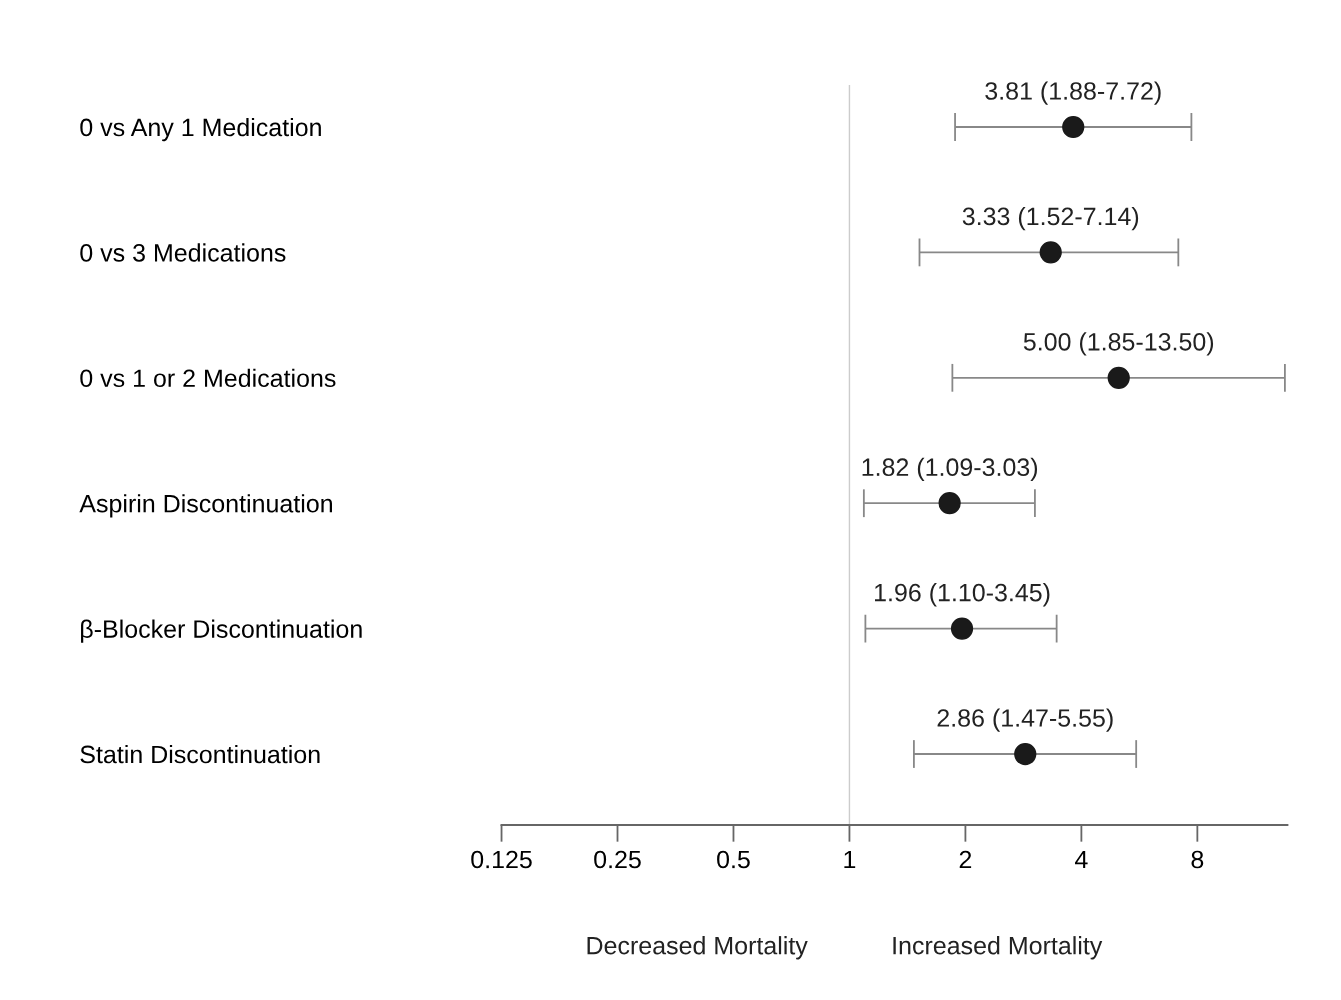 This screenshot has height=1000, width=1341. Describe the element at coordinates (221, 631) in the screenshot. I see `y-tick-label: β-Blocker Discontinuation` at that location.